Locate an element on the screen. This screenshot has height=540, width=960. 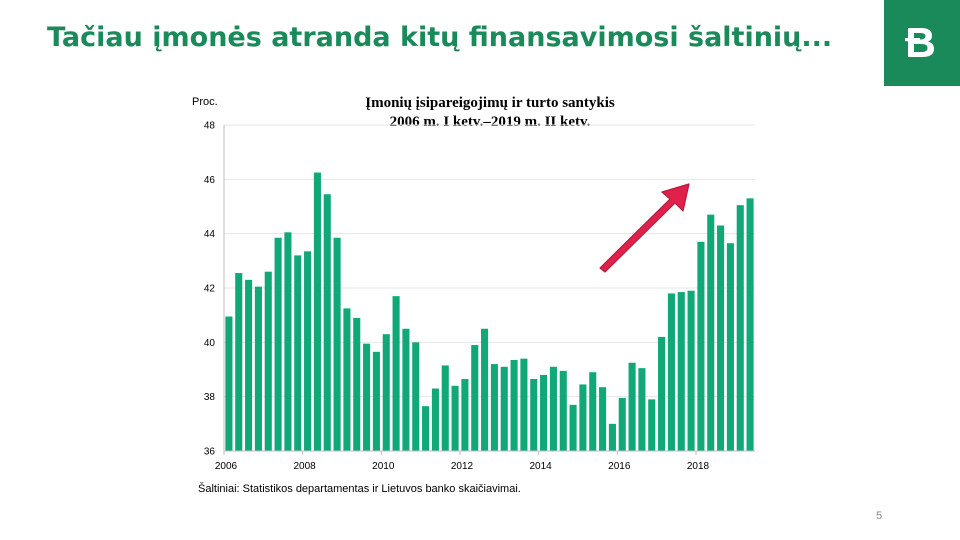
x-tick-label: 2006 is located at coordinates (226, 466).